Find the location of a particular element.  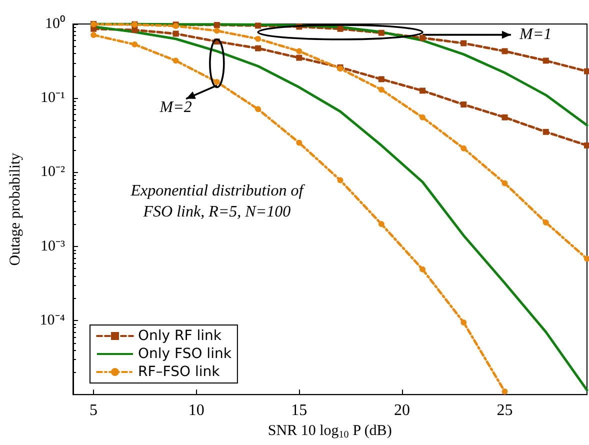

y-tick-label: 10⁰ is located at coordinates (55, 23).